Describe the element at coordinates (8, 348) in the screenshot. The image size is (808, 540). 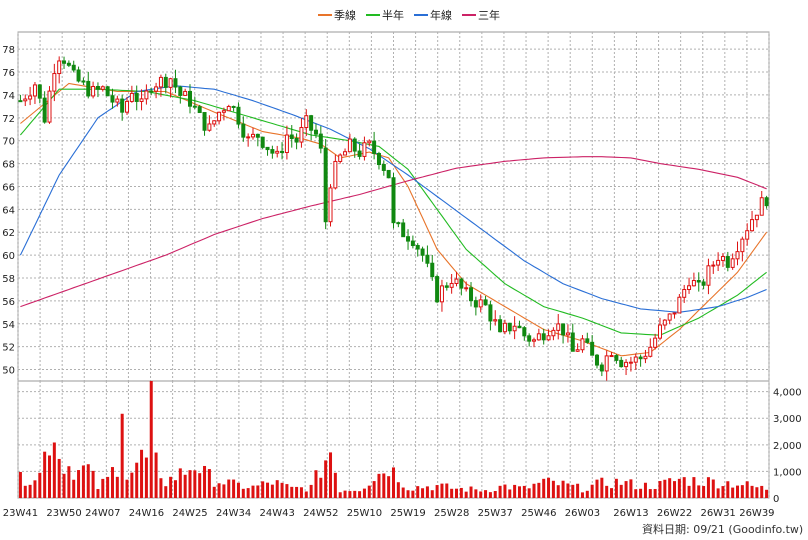
I see `price-tick-label: 52` at that location.